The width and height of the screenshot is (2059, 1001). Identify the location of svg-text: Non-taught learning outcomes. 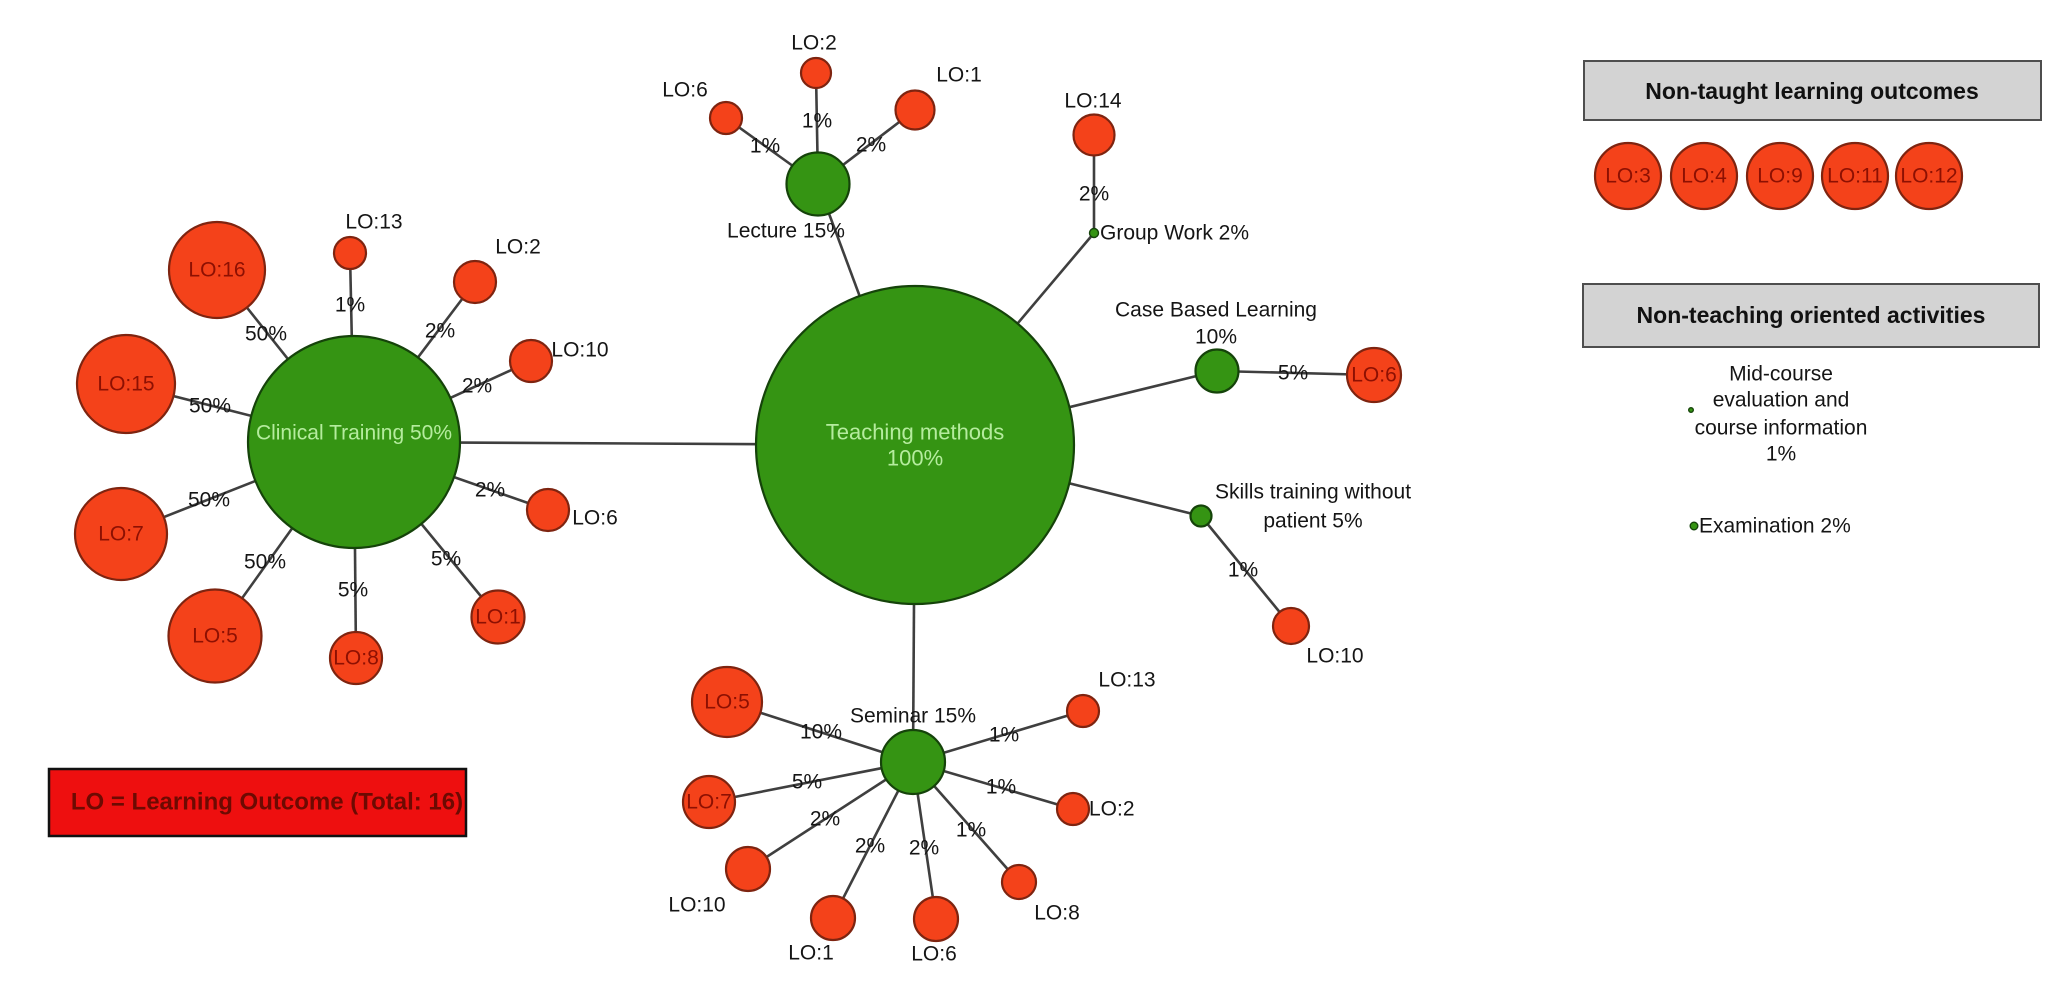
(1812, 91).